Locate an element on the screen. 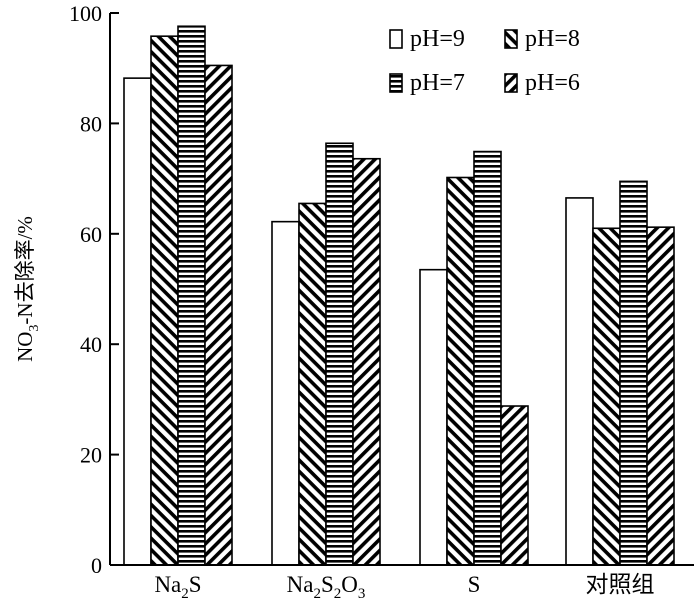 The height and width of the screenshot is (612, 700). y-axis-label: NO3-N去除率/% is located at coordinates (27, 289).